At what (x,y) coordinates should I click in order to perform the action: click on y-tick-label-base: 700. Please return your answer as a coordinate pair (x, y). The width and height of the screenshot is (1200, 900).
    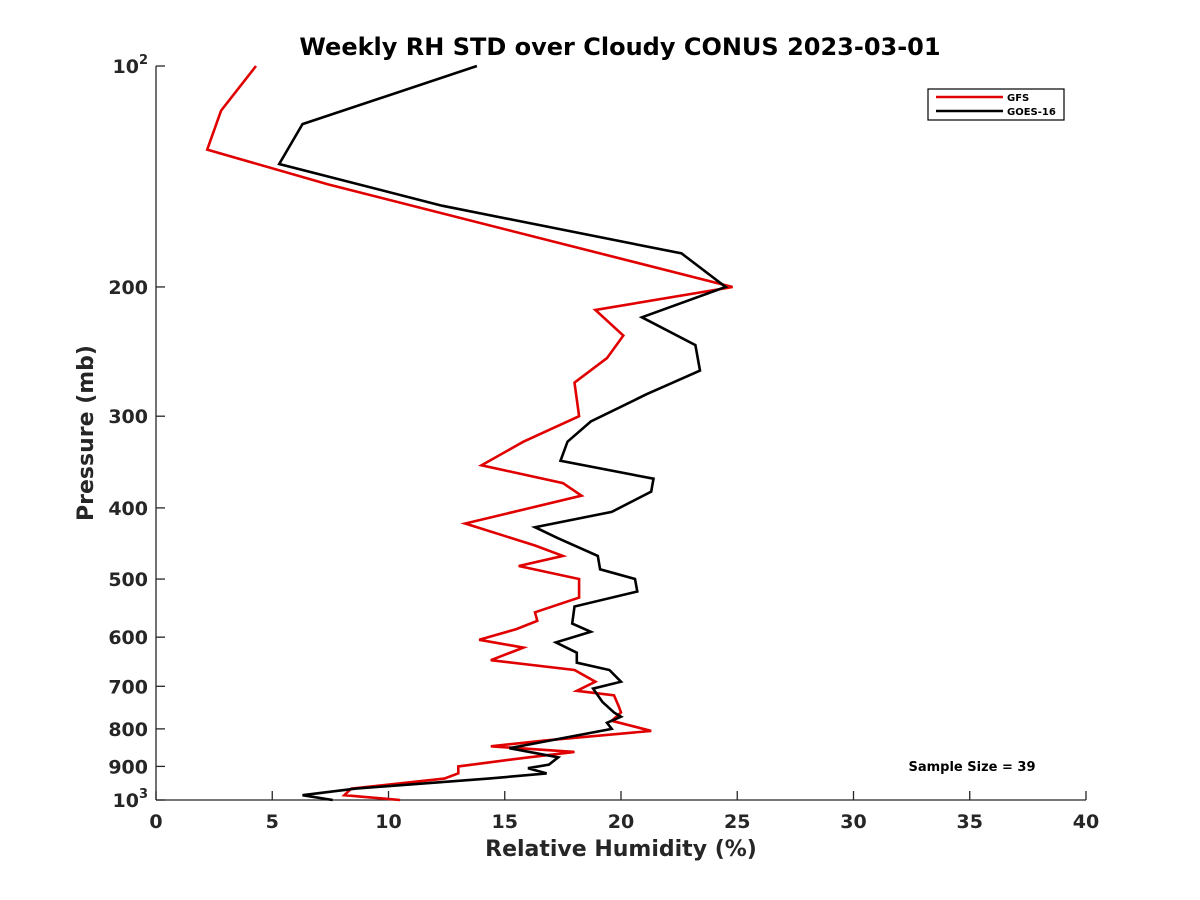
    Looking at the image, I should click on (128, 687).